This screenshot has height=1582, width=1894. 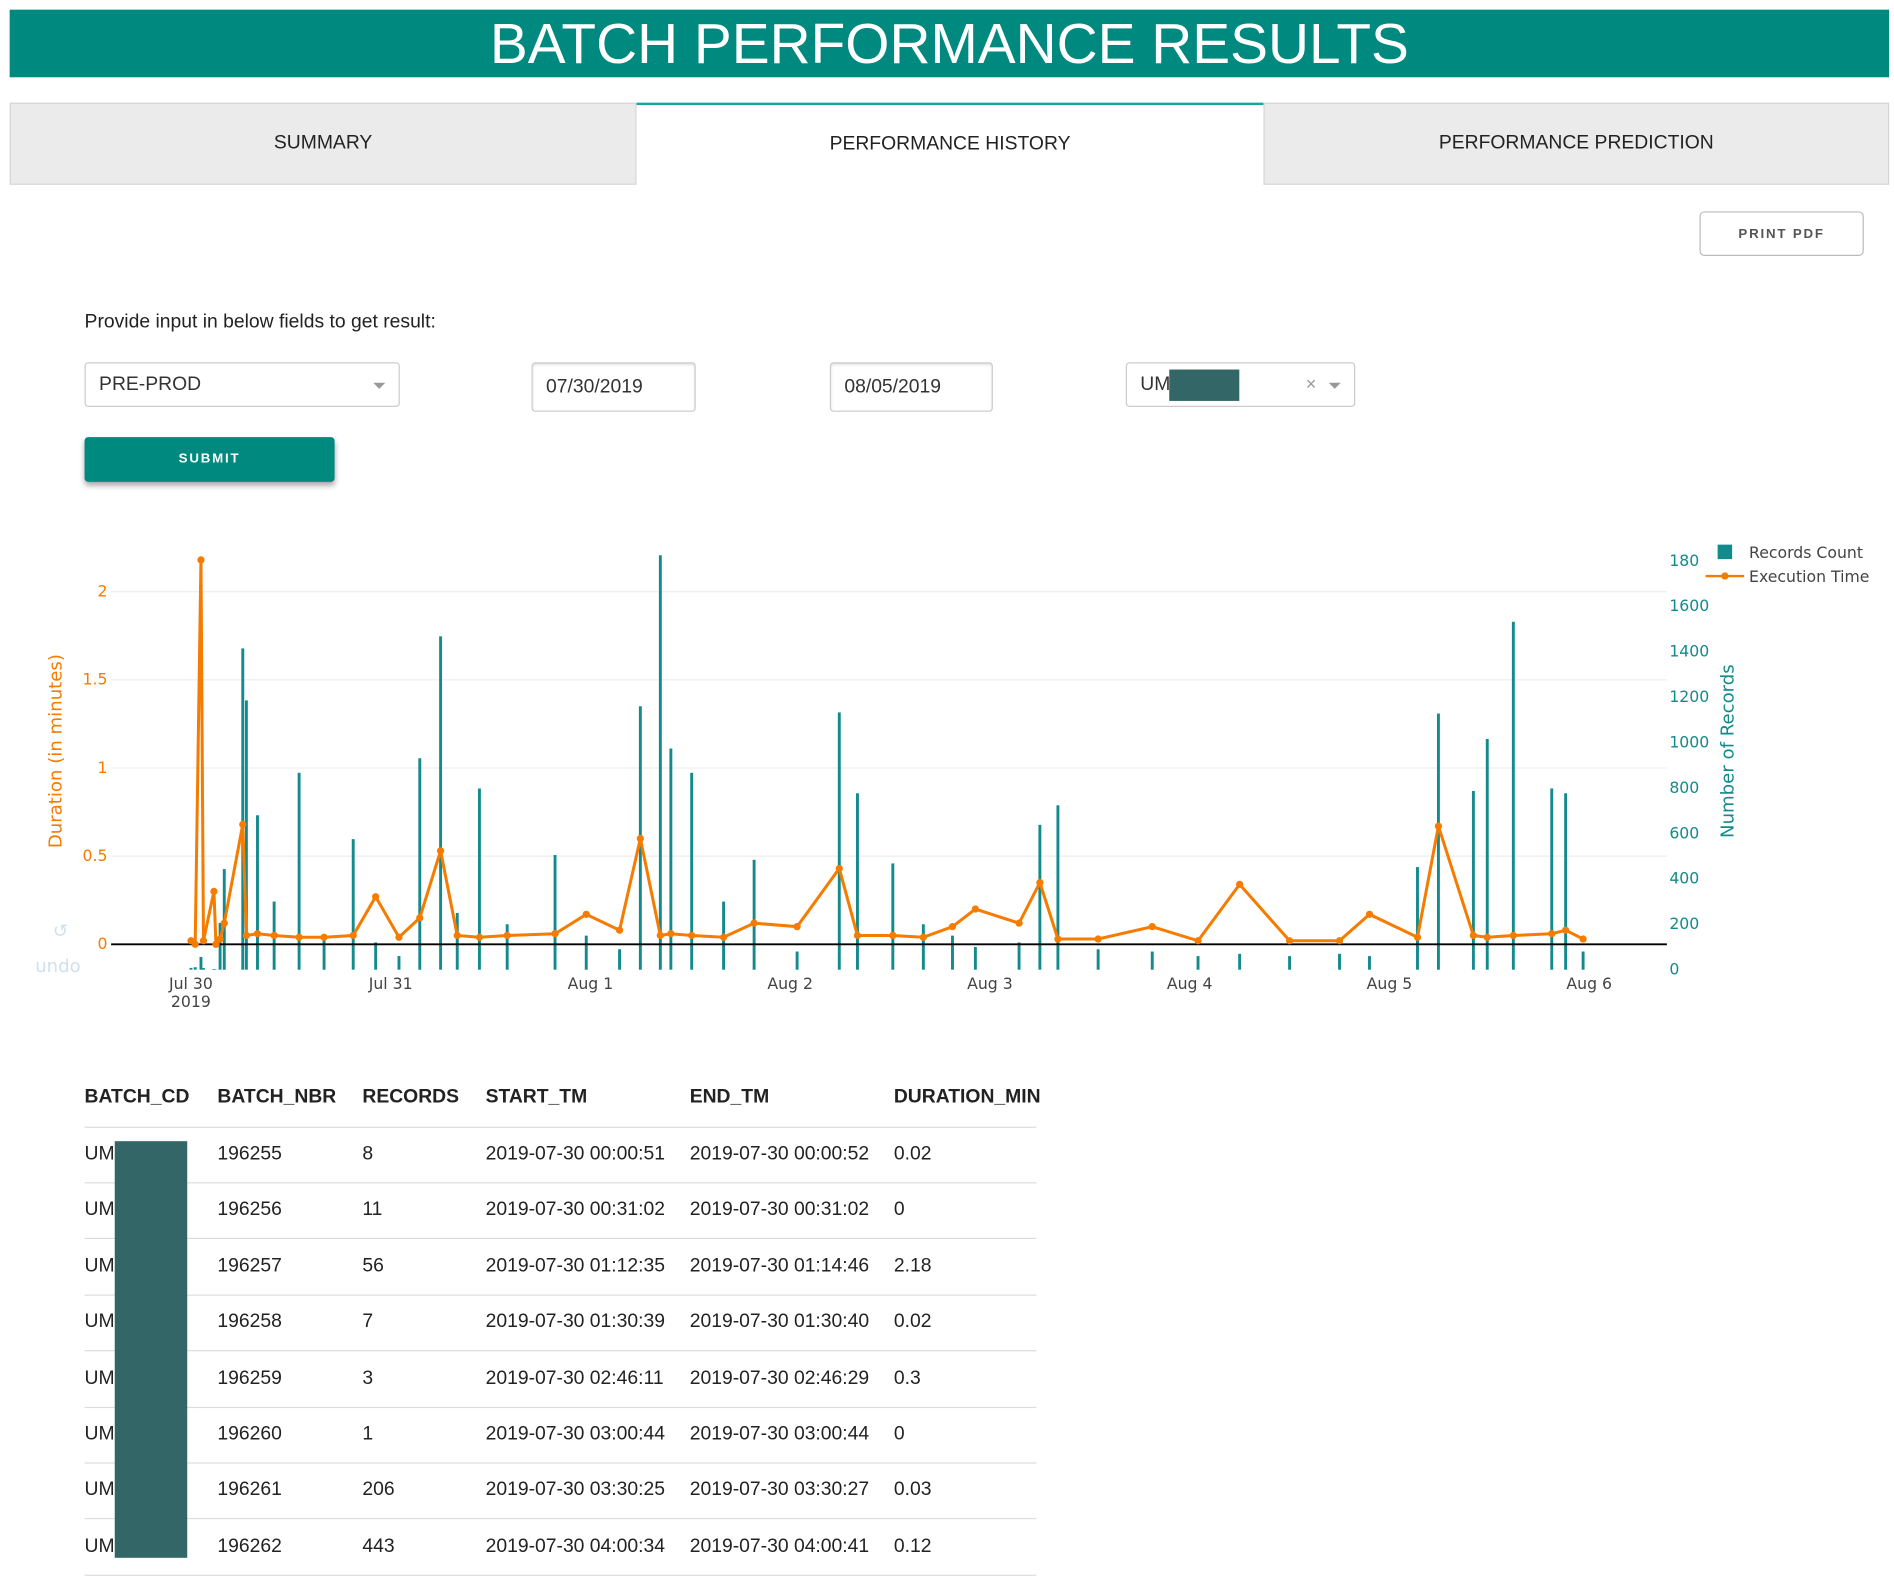 What do you see at coordinates (1311, 384) in the screenshot?
I see `clear-button: ×` at bounding box center [1311, 384].